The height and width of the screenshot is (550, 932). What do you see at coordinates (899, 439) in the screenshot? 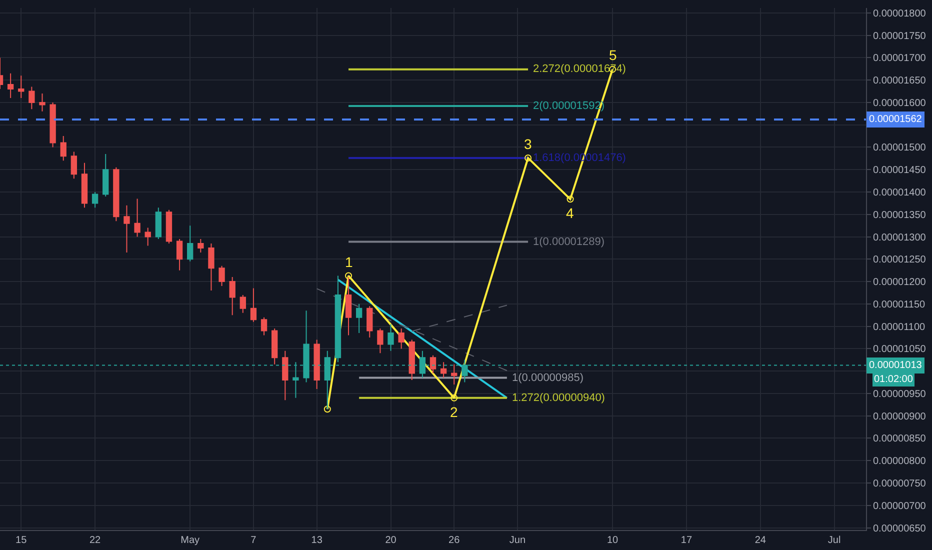
I see `y-tick-label: 0.00000850` at bounding box center [899, 439].